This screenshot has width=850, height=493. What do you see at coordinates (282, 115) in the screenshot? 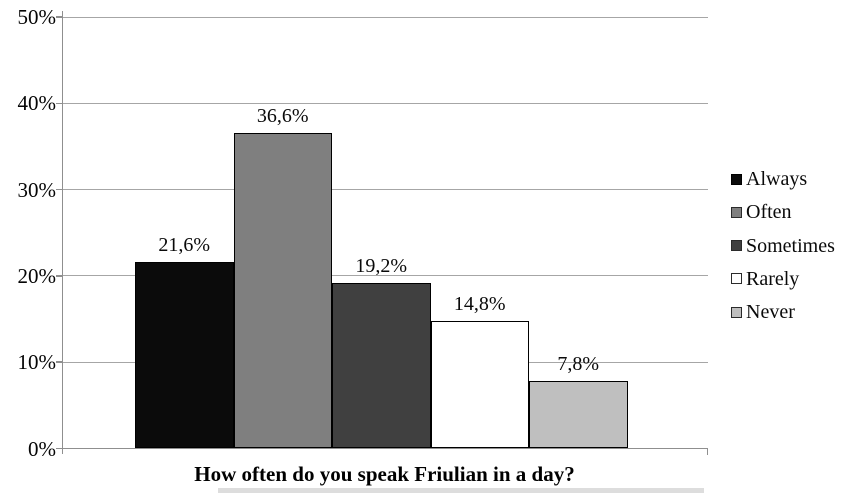
I see `value-label-often: 36,6%` at bounding box center [282, 115].